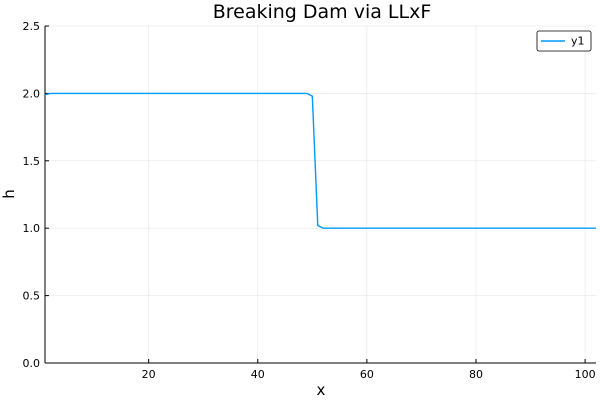  Describe the element at coordinates (32, 161) in the screenshot. I see `y-tick-label: 1.5` at that location.